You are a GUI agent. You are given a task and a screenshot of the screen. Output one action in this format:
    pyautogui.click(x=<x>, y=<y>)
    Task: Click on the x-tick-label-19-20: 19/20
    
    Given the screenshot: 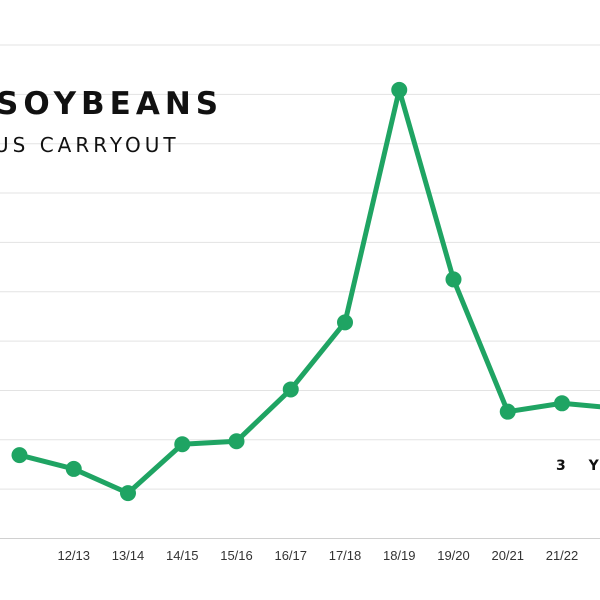 What is the action you would take?
    pyautogui.click(x=453, y=555)
    